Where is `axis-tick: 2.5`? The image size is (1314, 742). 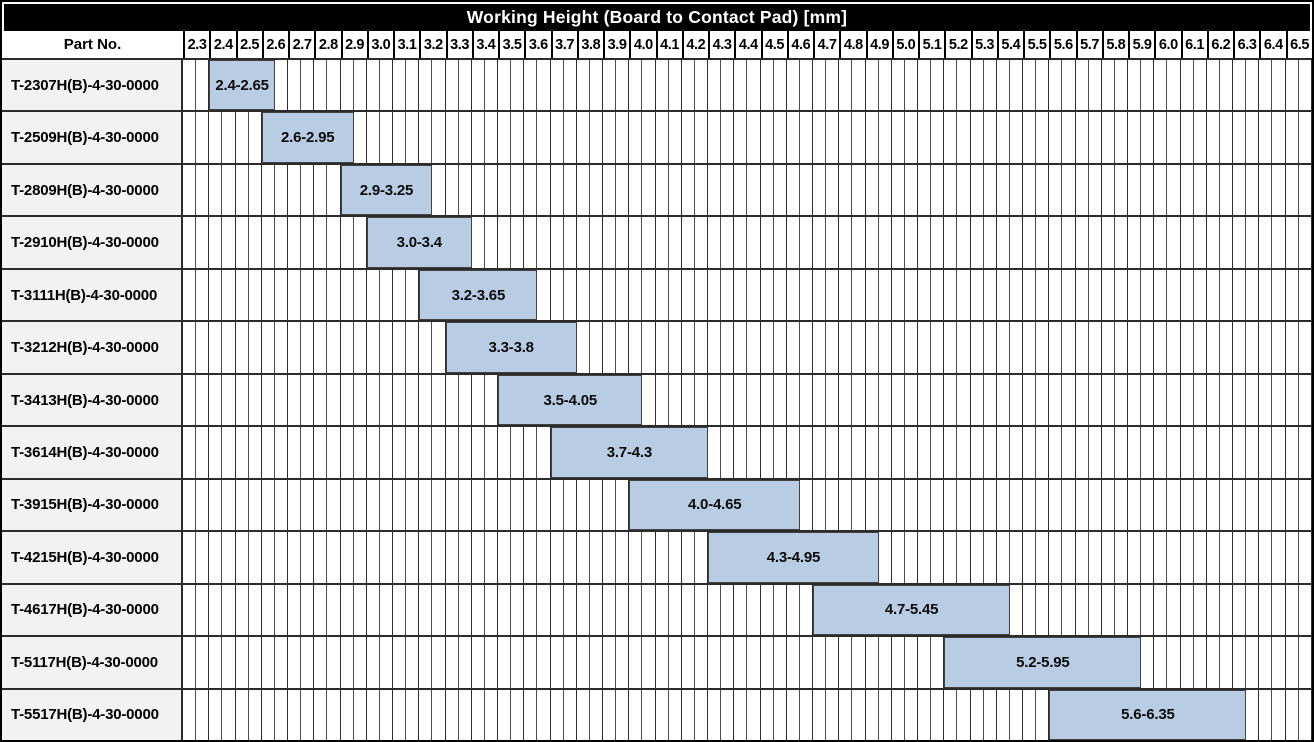 axis-tick: 2.5 is located at coordinates (248, 44).